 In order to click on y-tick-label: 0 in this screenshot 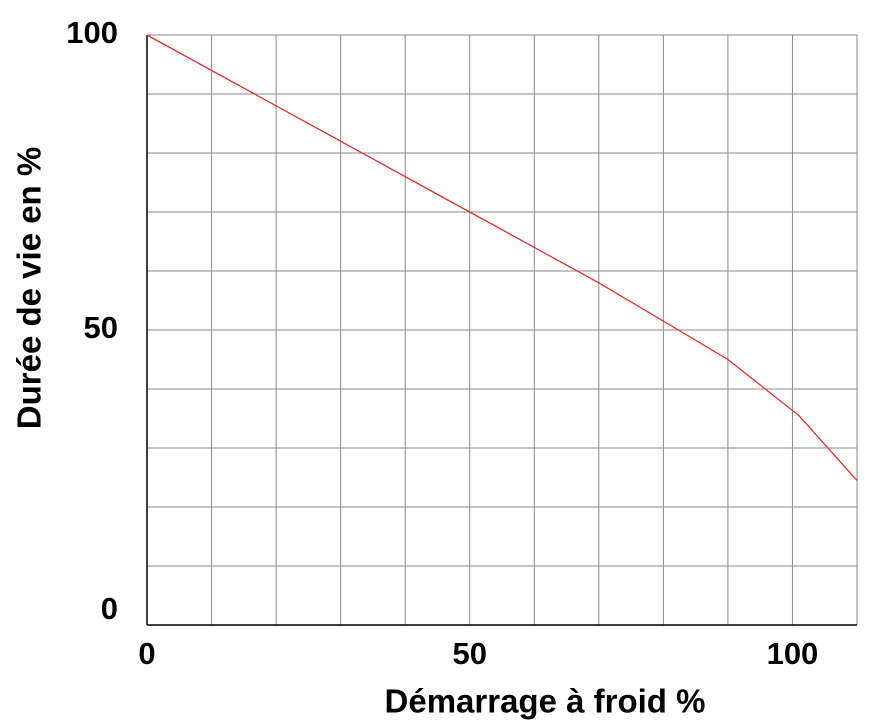, I will do `click(109, 608)`.